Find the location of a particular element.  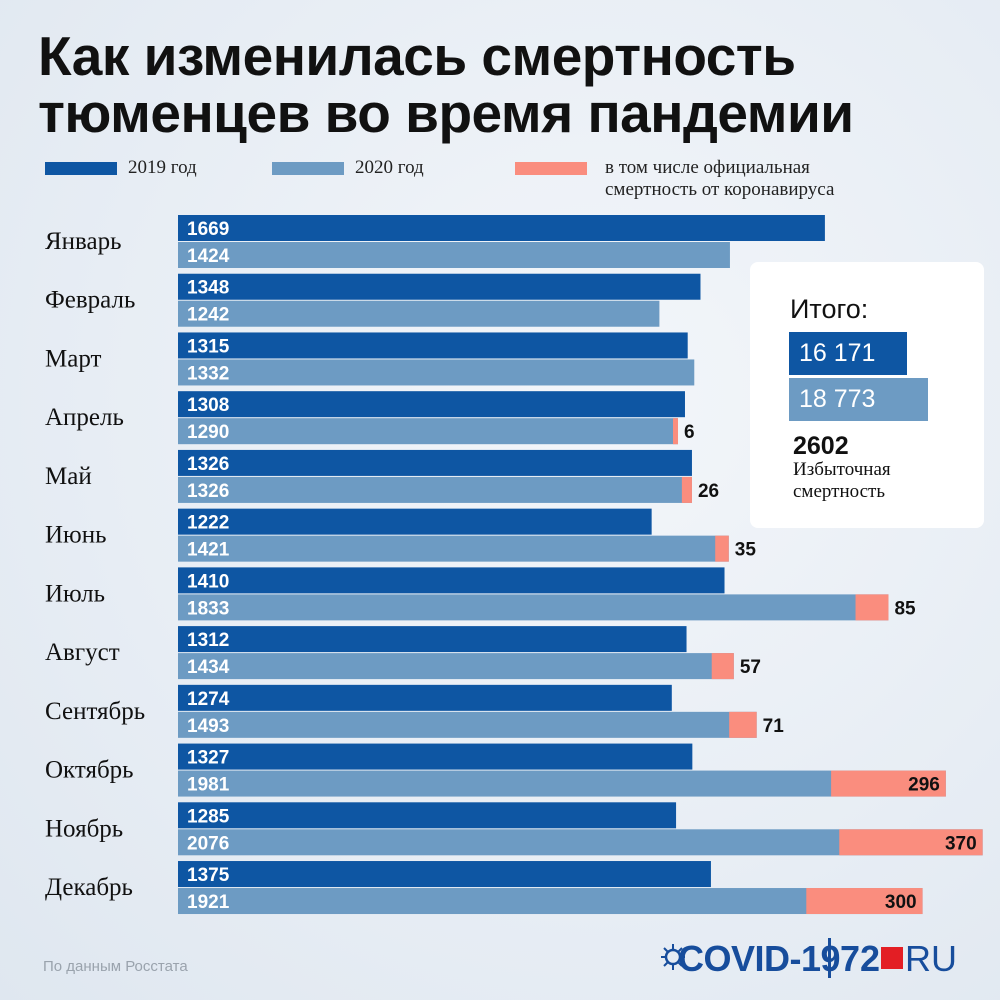

bar-label-2019: 1274 is located at coordinates (208, 699).